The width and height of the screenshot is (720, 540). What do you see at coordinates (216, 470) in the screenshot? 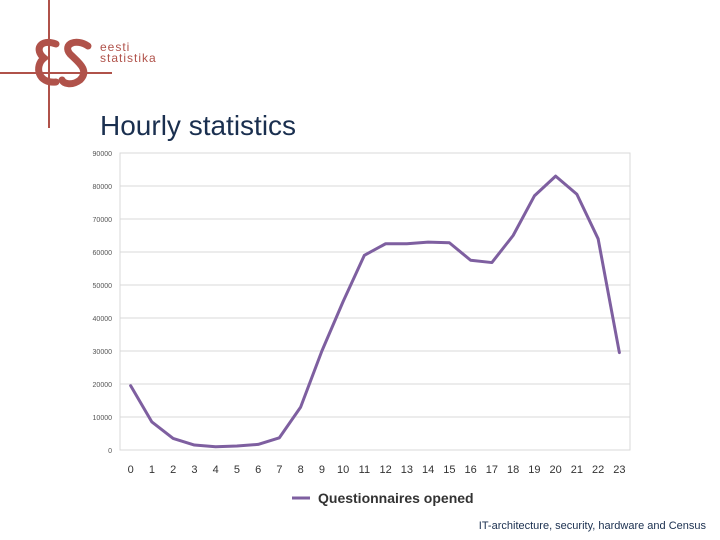
I see `x-tick-label: 4` at bounding box center [216, 470].